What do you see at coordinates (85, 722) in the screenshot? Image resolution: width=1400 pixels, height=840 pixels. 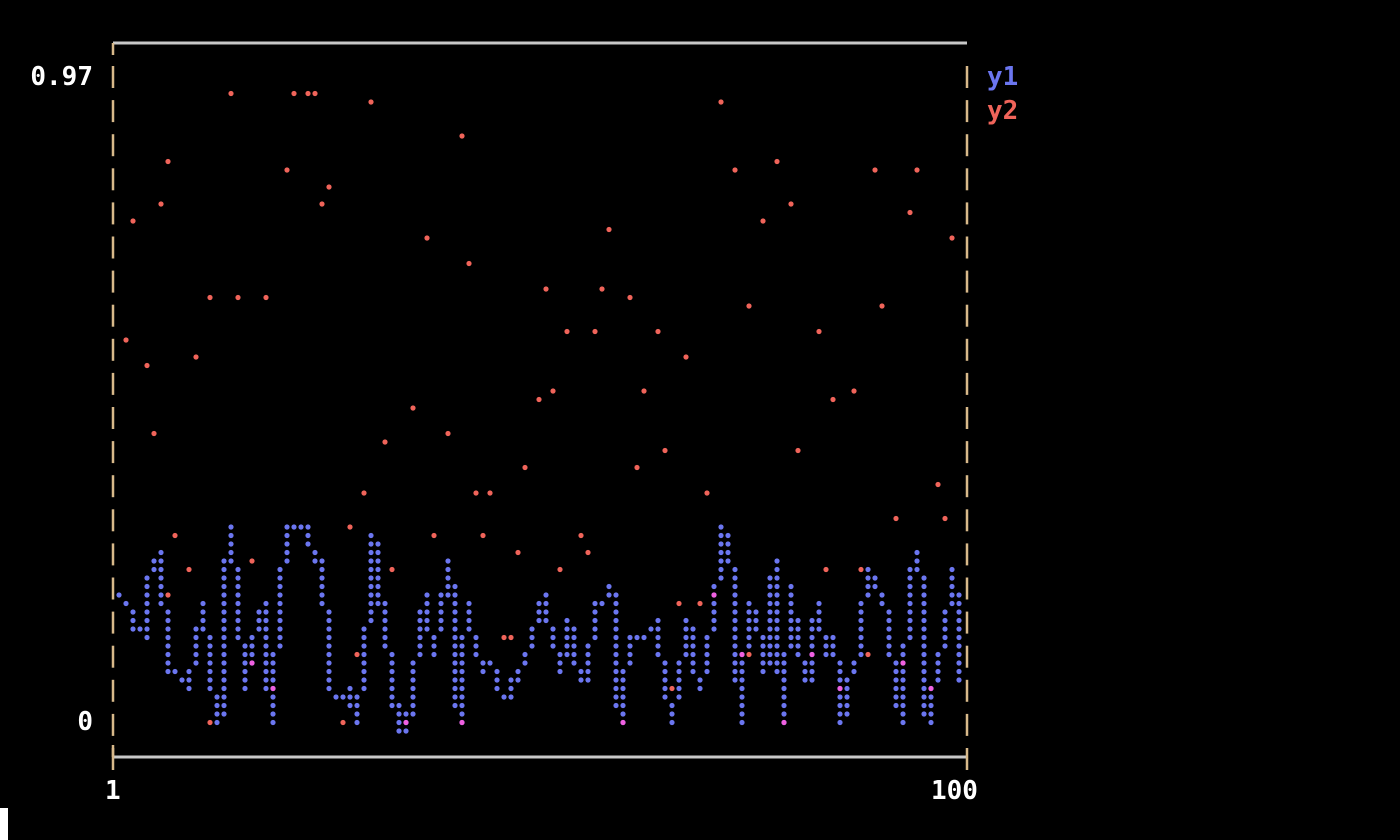 I see `y-tick-label-min: 0` at bounding box center [85, 722].